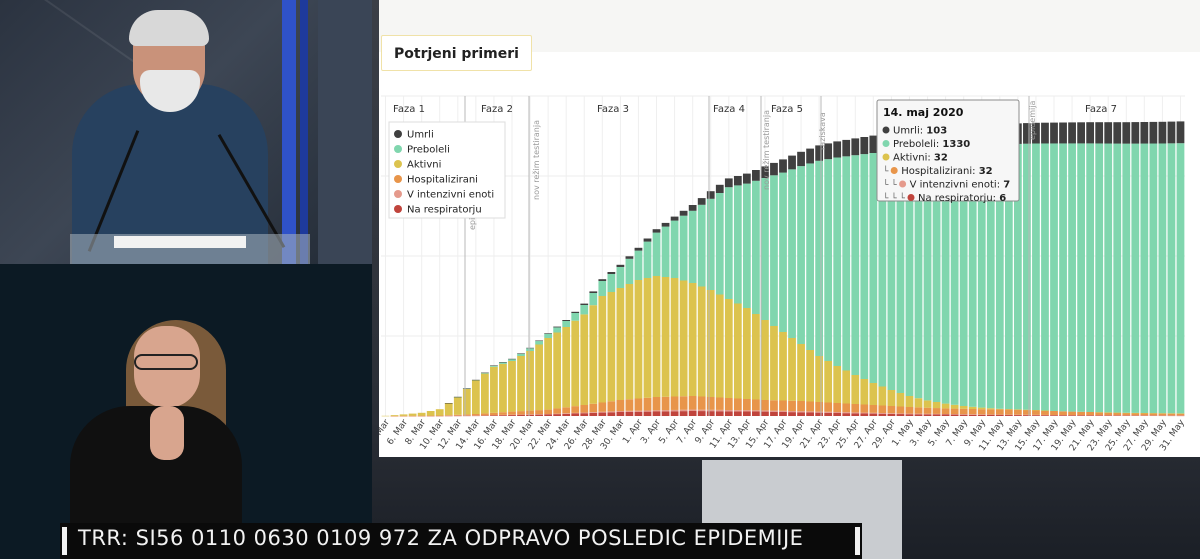  Describe the element at coordinates (890, 185) in the screenshot. I see `tooltip-indent: └ └` at that location.